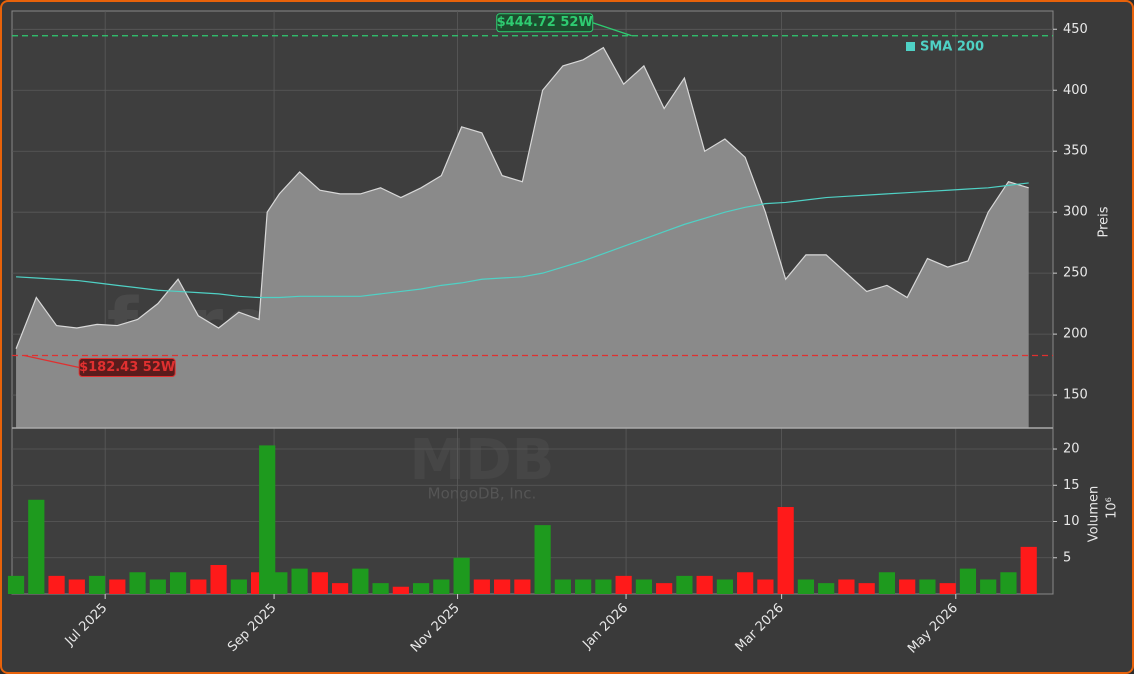 Image resolution: width=1134 pixels, height=674 pixels. Describe the element at coordinates (1075, 212) in the screenshot. I see `y-tick-label: 300` at that location.